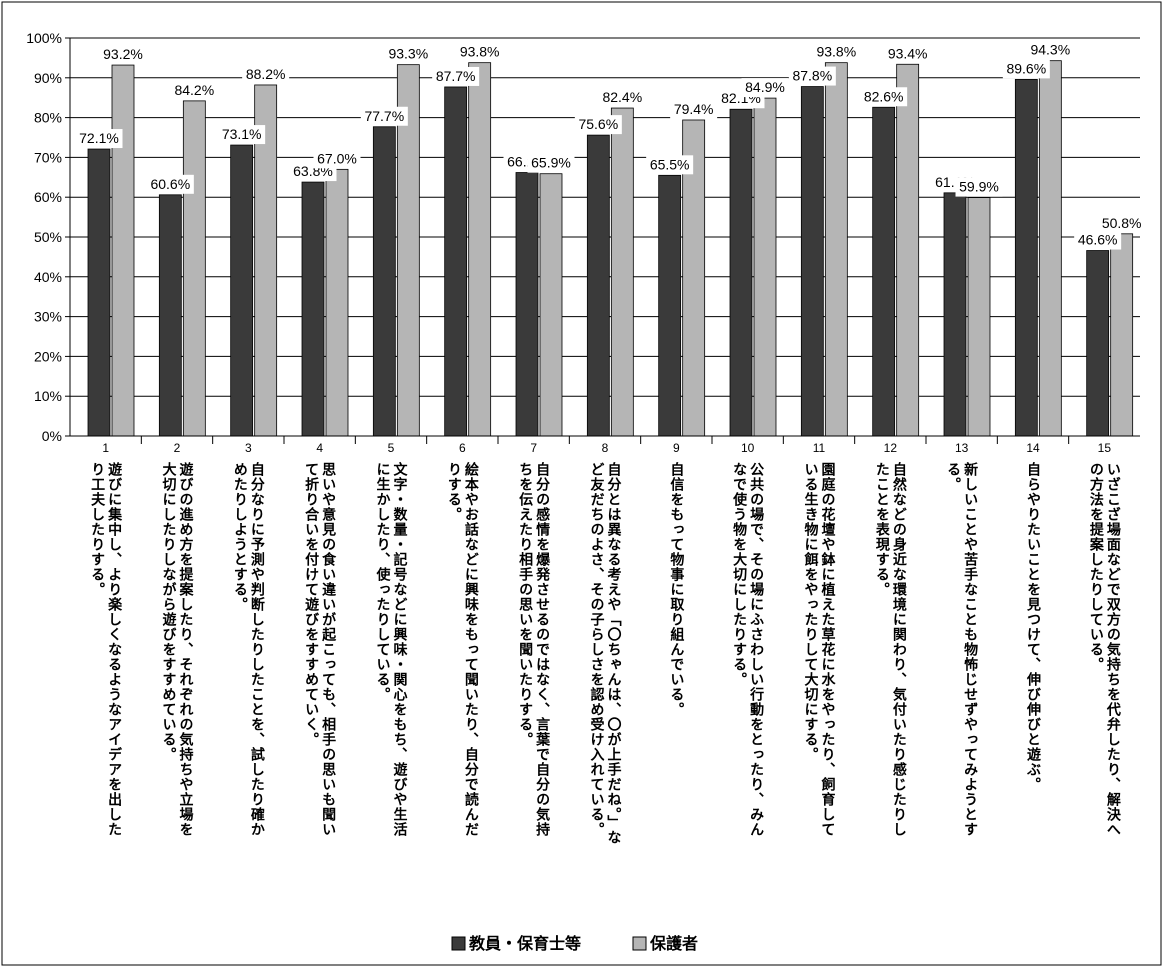 Image resolution: width=1163 pixels, height=967 pixels. I want to click on data-label-series2: 50.8%, so click(1122, 223).